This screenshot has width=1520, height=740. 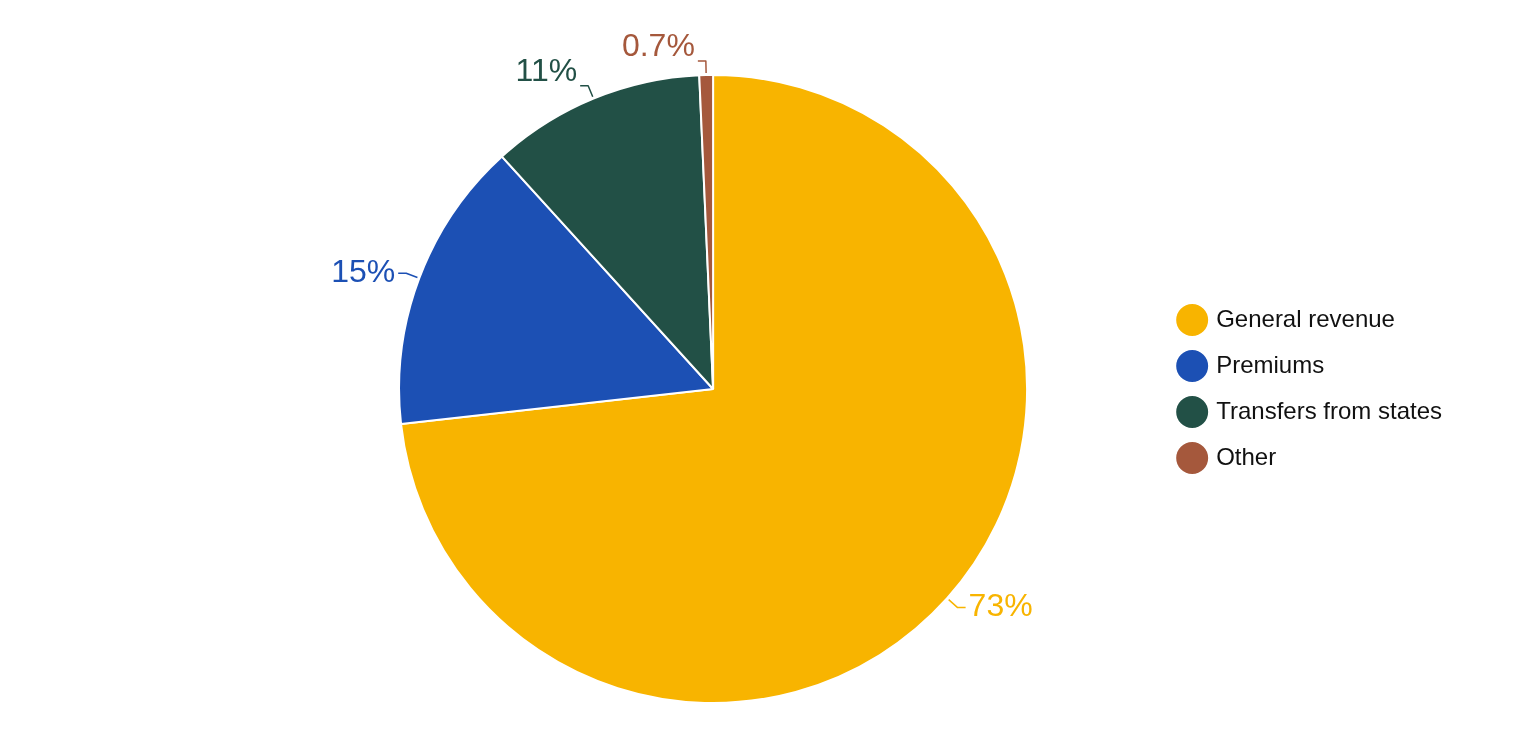 I want to click on data-label: 73%, so click(x=1000, y=605).